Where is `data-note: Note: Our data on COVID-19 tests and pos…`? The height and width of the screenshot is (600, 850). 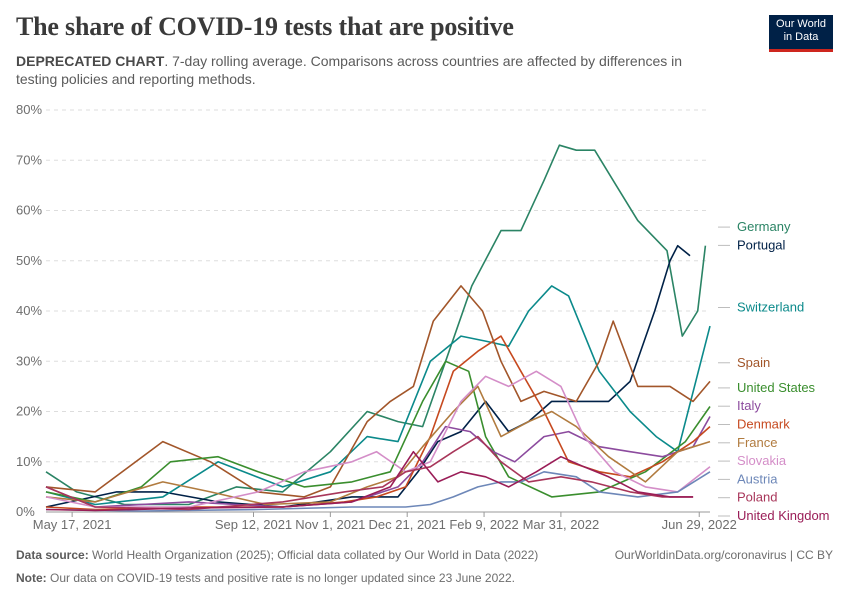
data-note: Note: Our data on COVID-19 tests and pos… is located at coordinates (265, 578).